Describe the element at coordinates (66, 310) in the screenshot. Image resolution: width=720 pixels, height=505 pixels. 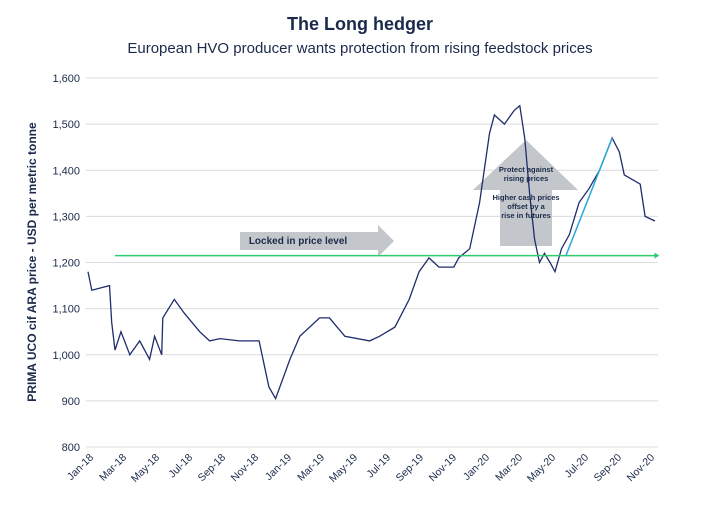
I see `y-tick-label: 1,100` at that location.